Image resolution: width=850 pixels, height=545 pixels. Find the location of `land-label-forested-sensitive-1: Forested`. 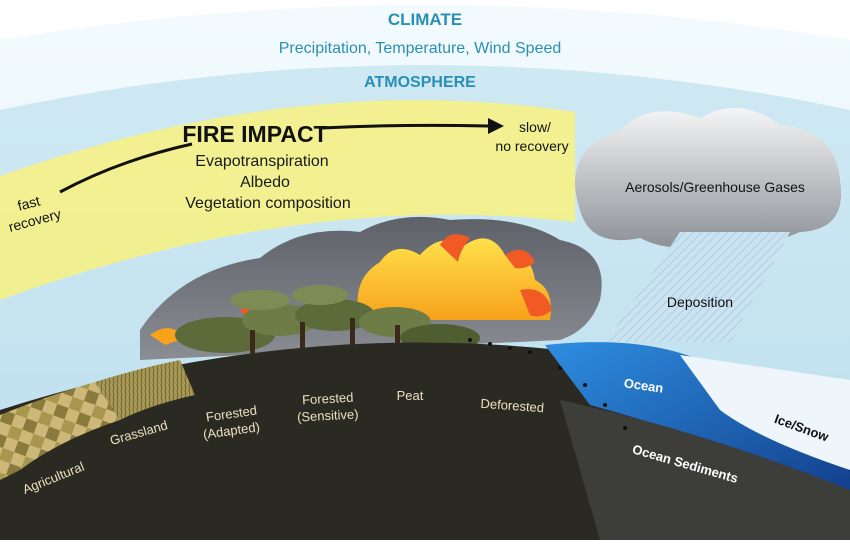

land-label-forested-sensitive-1: Forested is located at coordinates (328, 399).